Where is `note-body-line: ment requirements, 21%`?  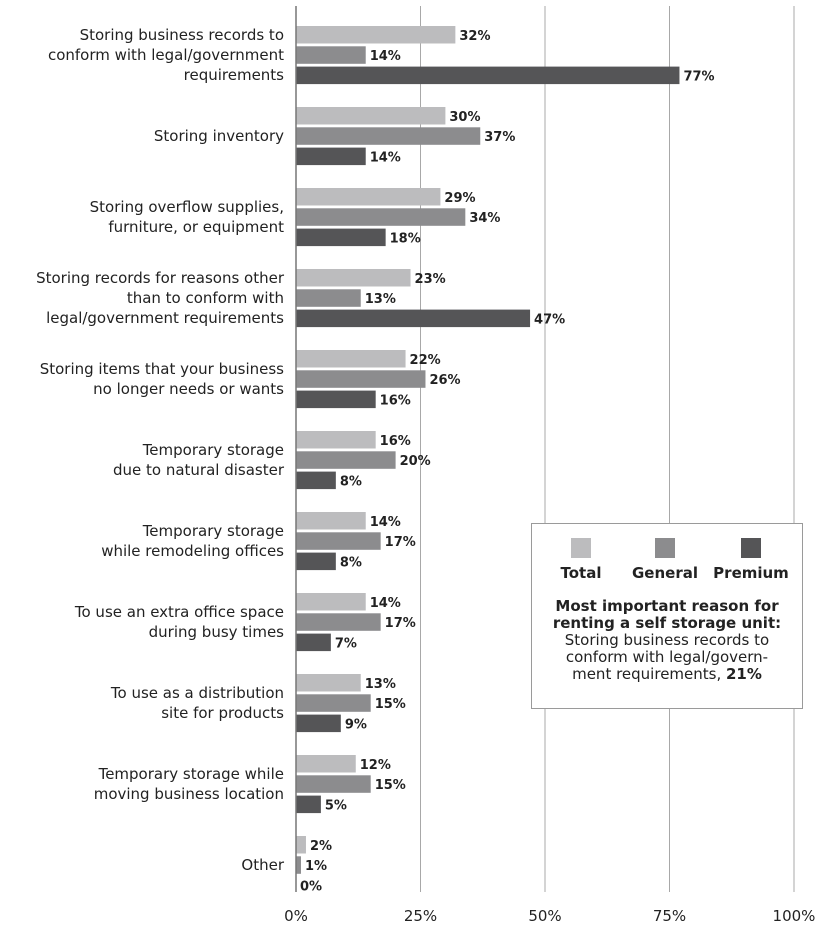
note-body-line: ment requirements, 21% is located at coordinates (667, 674).